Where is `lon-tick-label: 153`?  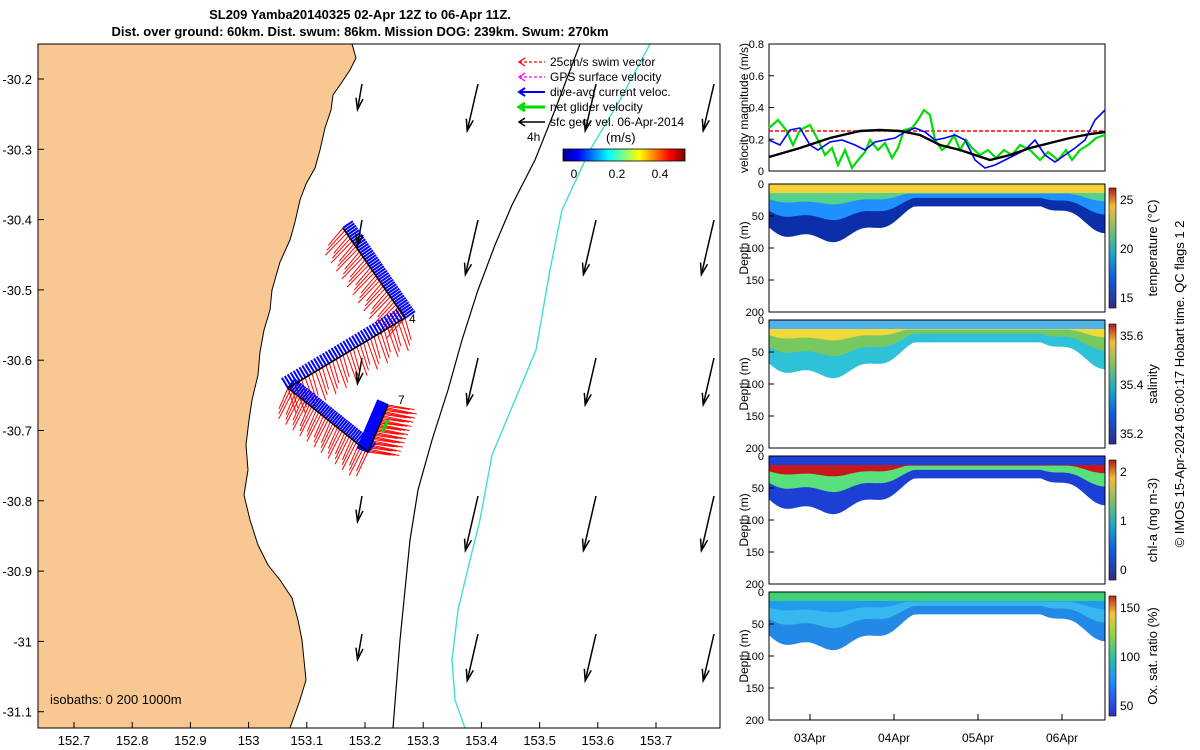
lon-tick-label: 153 is located at coordinates (249, 740).